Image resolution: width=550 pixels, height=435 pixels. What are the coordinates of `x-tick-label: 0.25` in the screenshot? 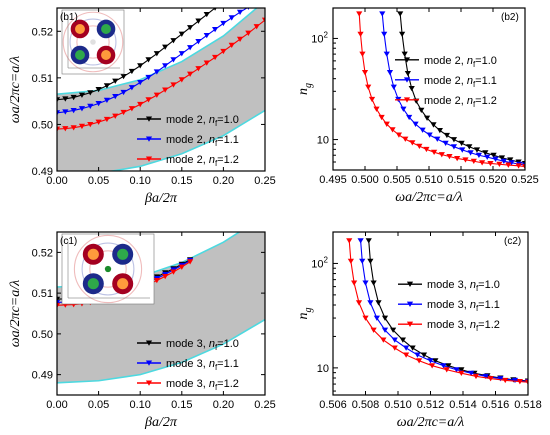 It's located at (264, 405).